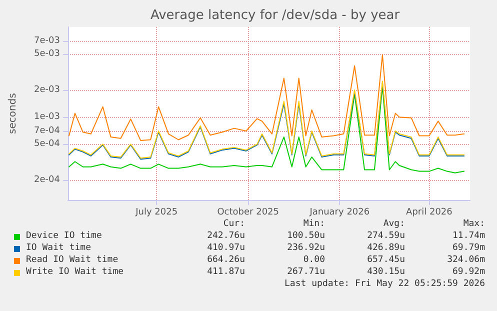 Image resolution: width=497 pixels, height=311 pixels. Describe the element at coordinates (305, 248) in the screenshot. I see `text: 236.92u` at that location.